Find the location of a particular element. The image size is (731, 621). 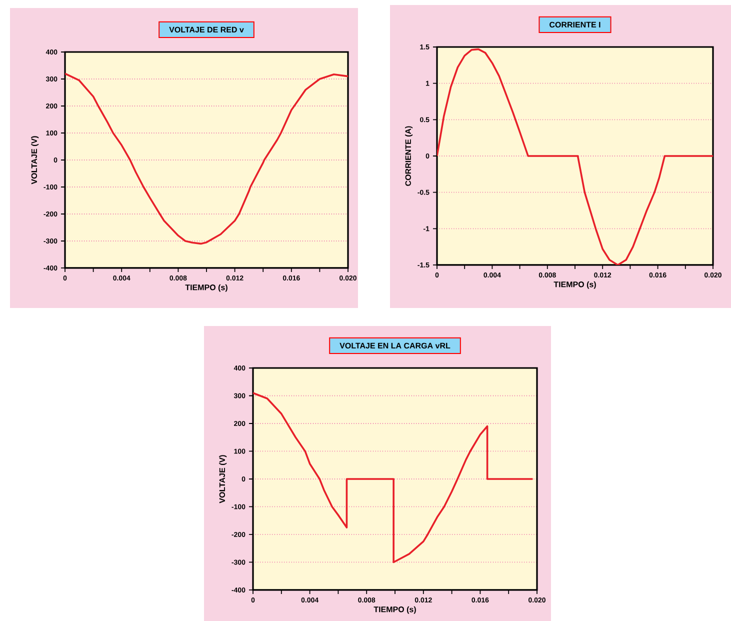

chart-title: CORRIENTE I is located at coordinates (575, 25).